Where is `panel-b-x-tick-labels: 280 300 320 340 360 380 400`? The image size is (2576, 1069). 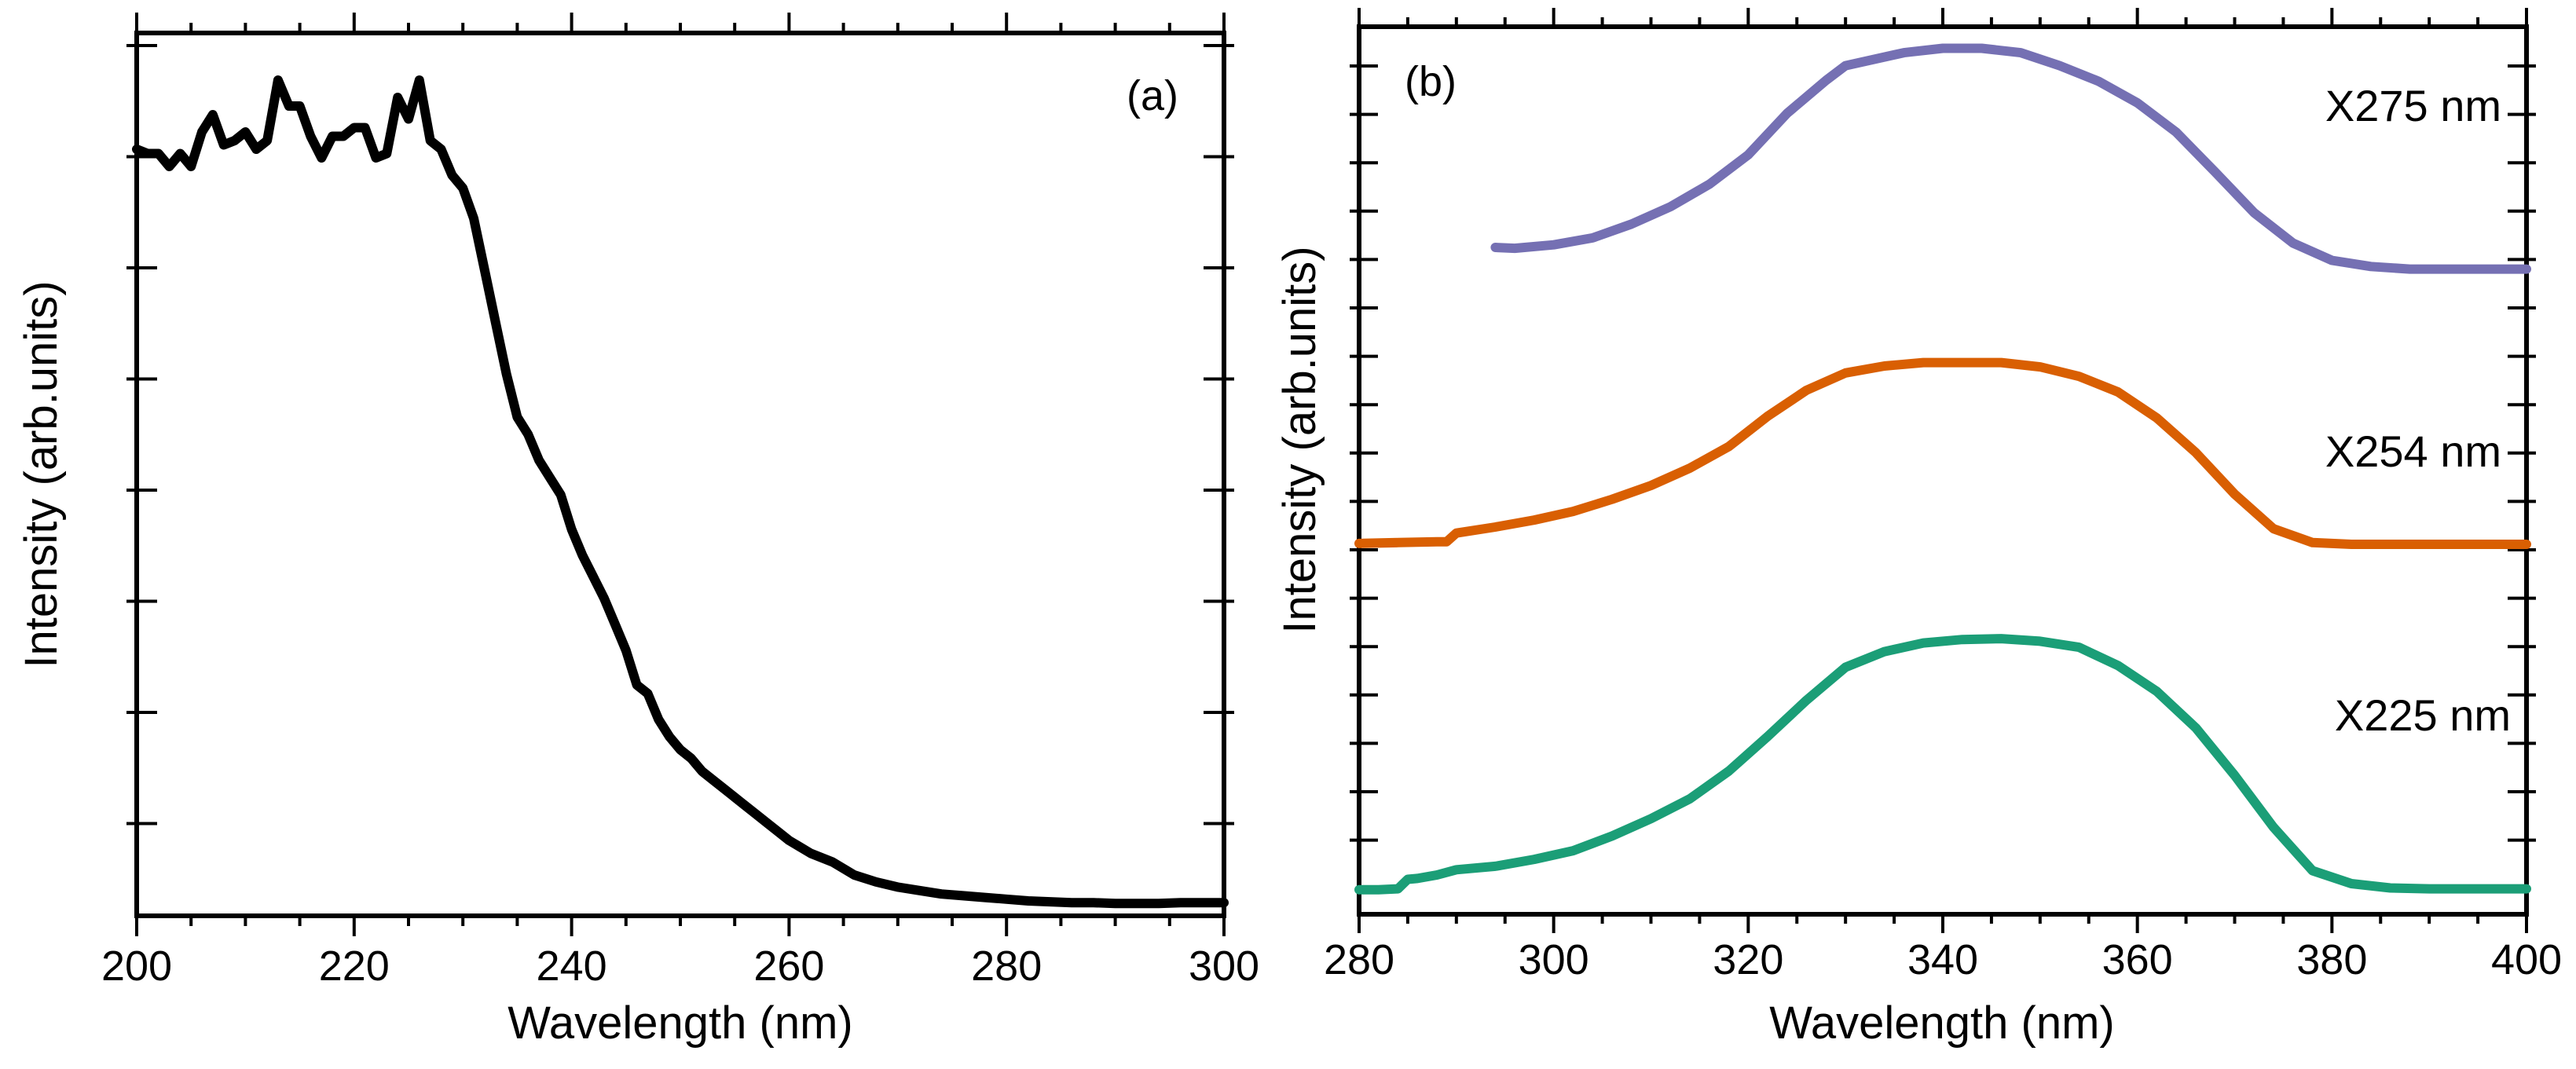
panel-b-x-tick-labels: 280 300 320 340 360 380 400 is located at coordinates (1943, 959).